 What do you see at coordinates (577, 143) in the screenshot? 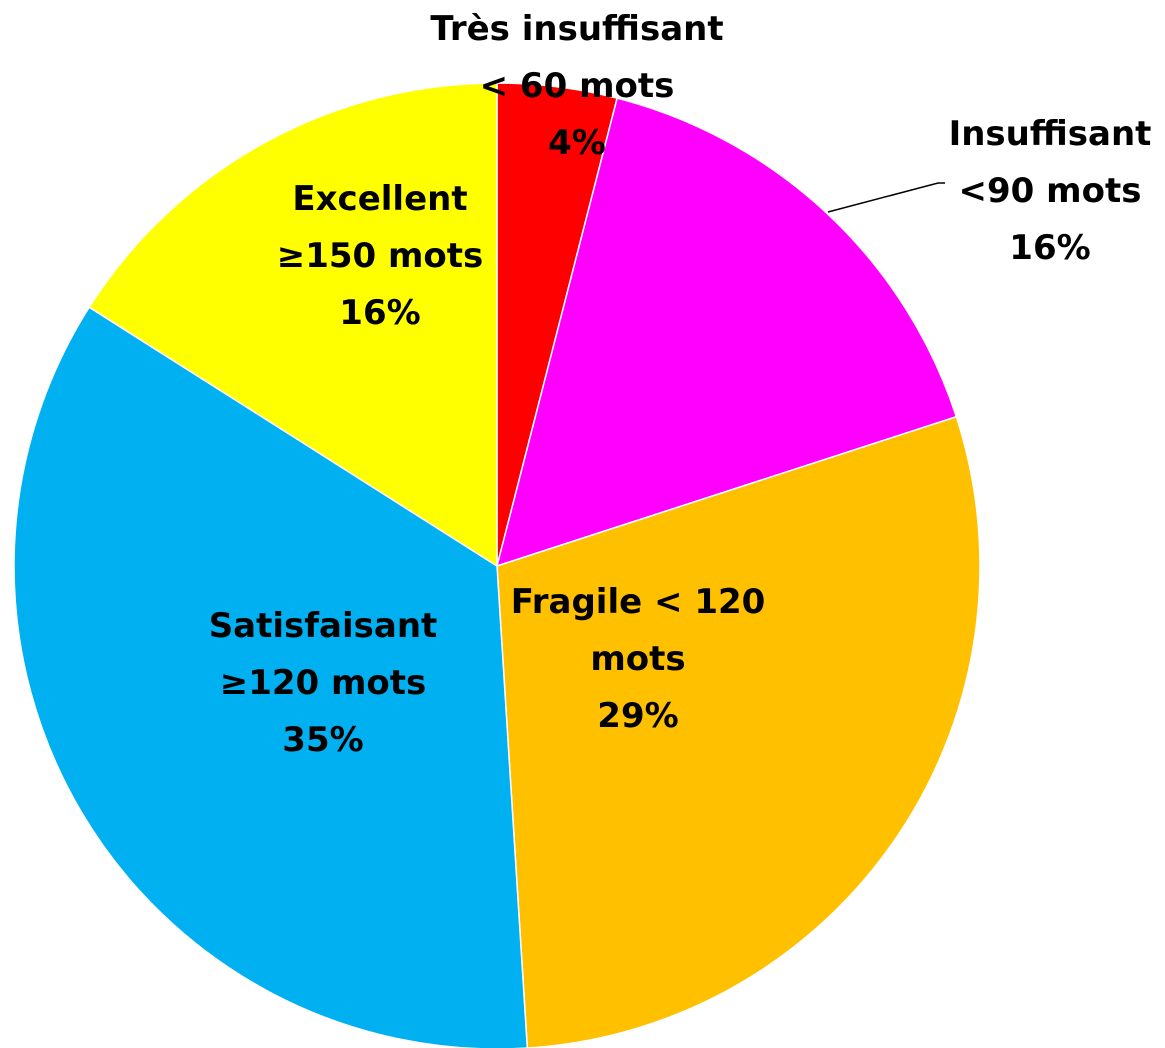
I see `slice-value-label: 4%` at bounding box center [577, 143].